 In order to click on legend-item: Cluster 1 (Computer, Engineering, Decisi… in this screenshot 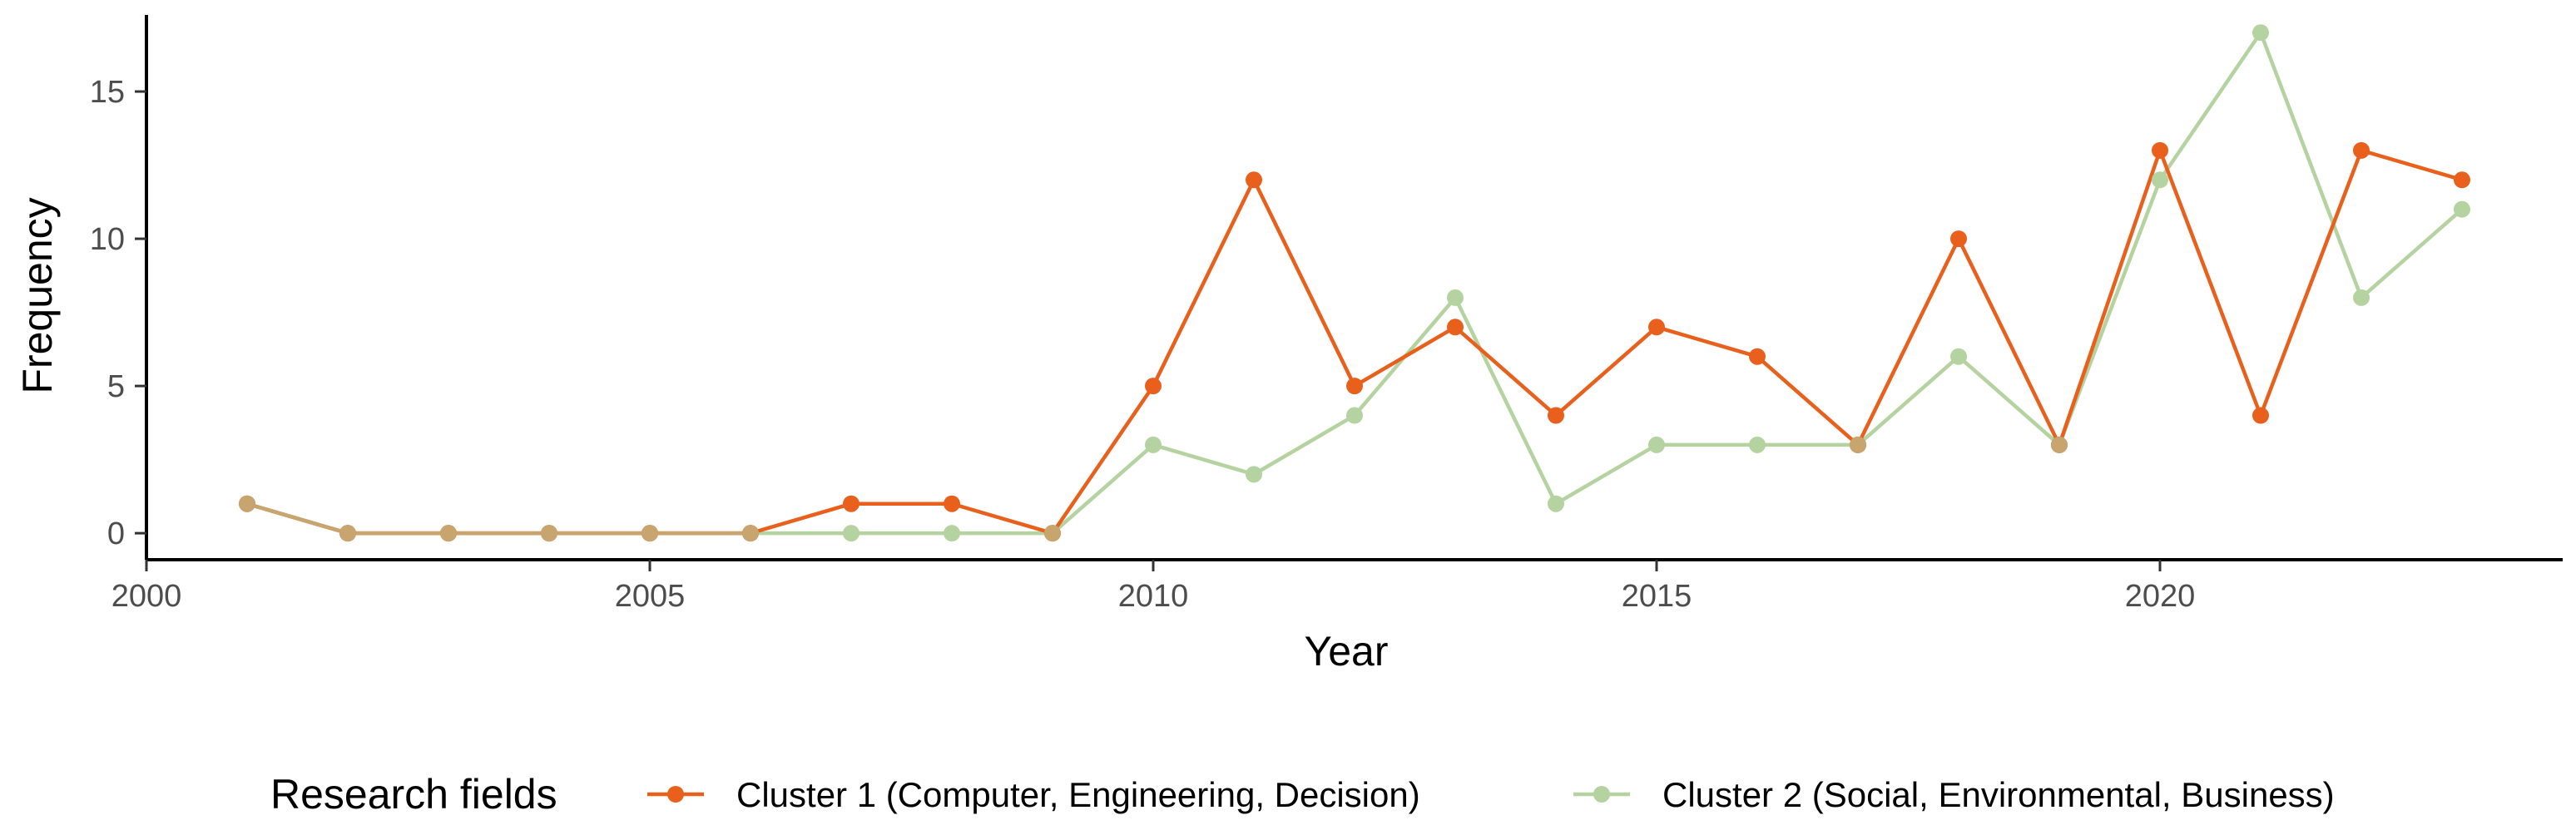, I will do `click(1033, 794)`.